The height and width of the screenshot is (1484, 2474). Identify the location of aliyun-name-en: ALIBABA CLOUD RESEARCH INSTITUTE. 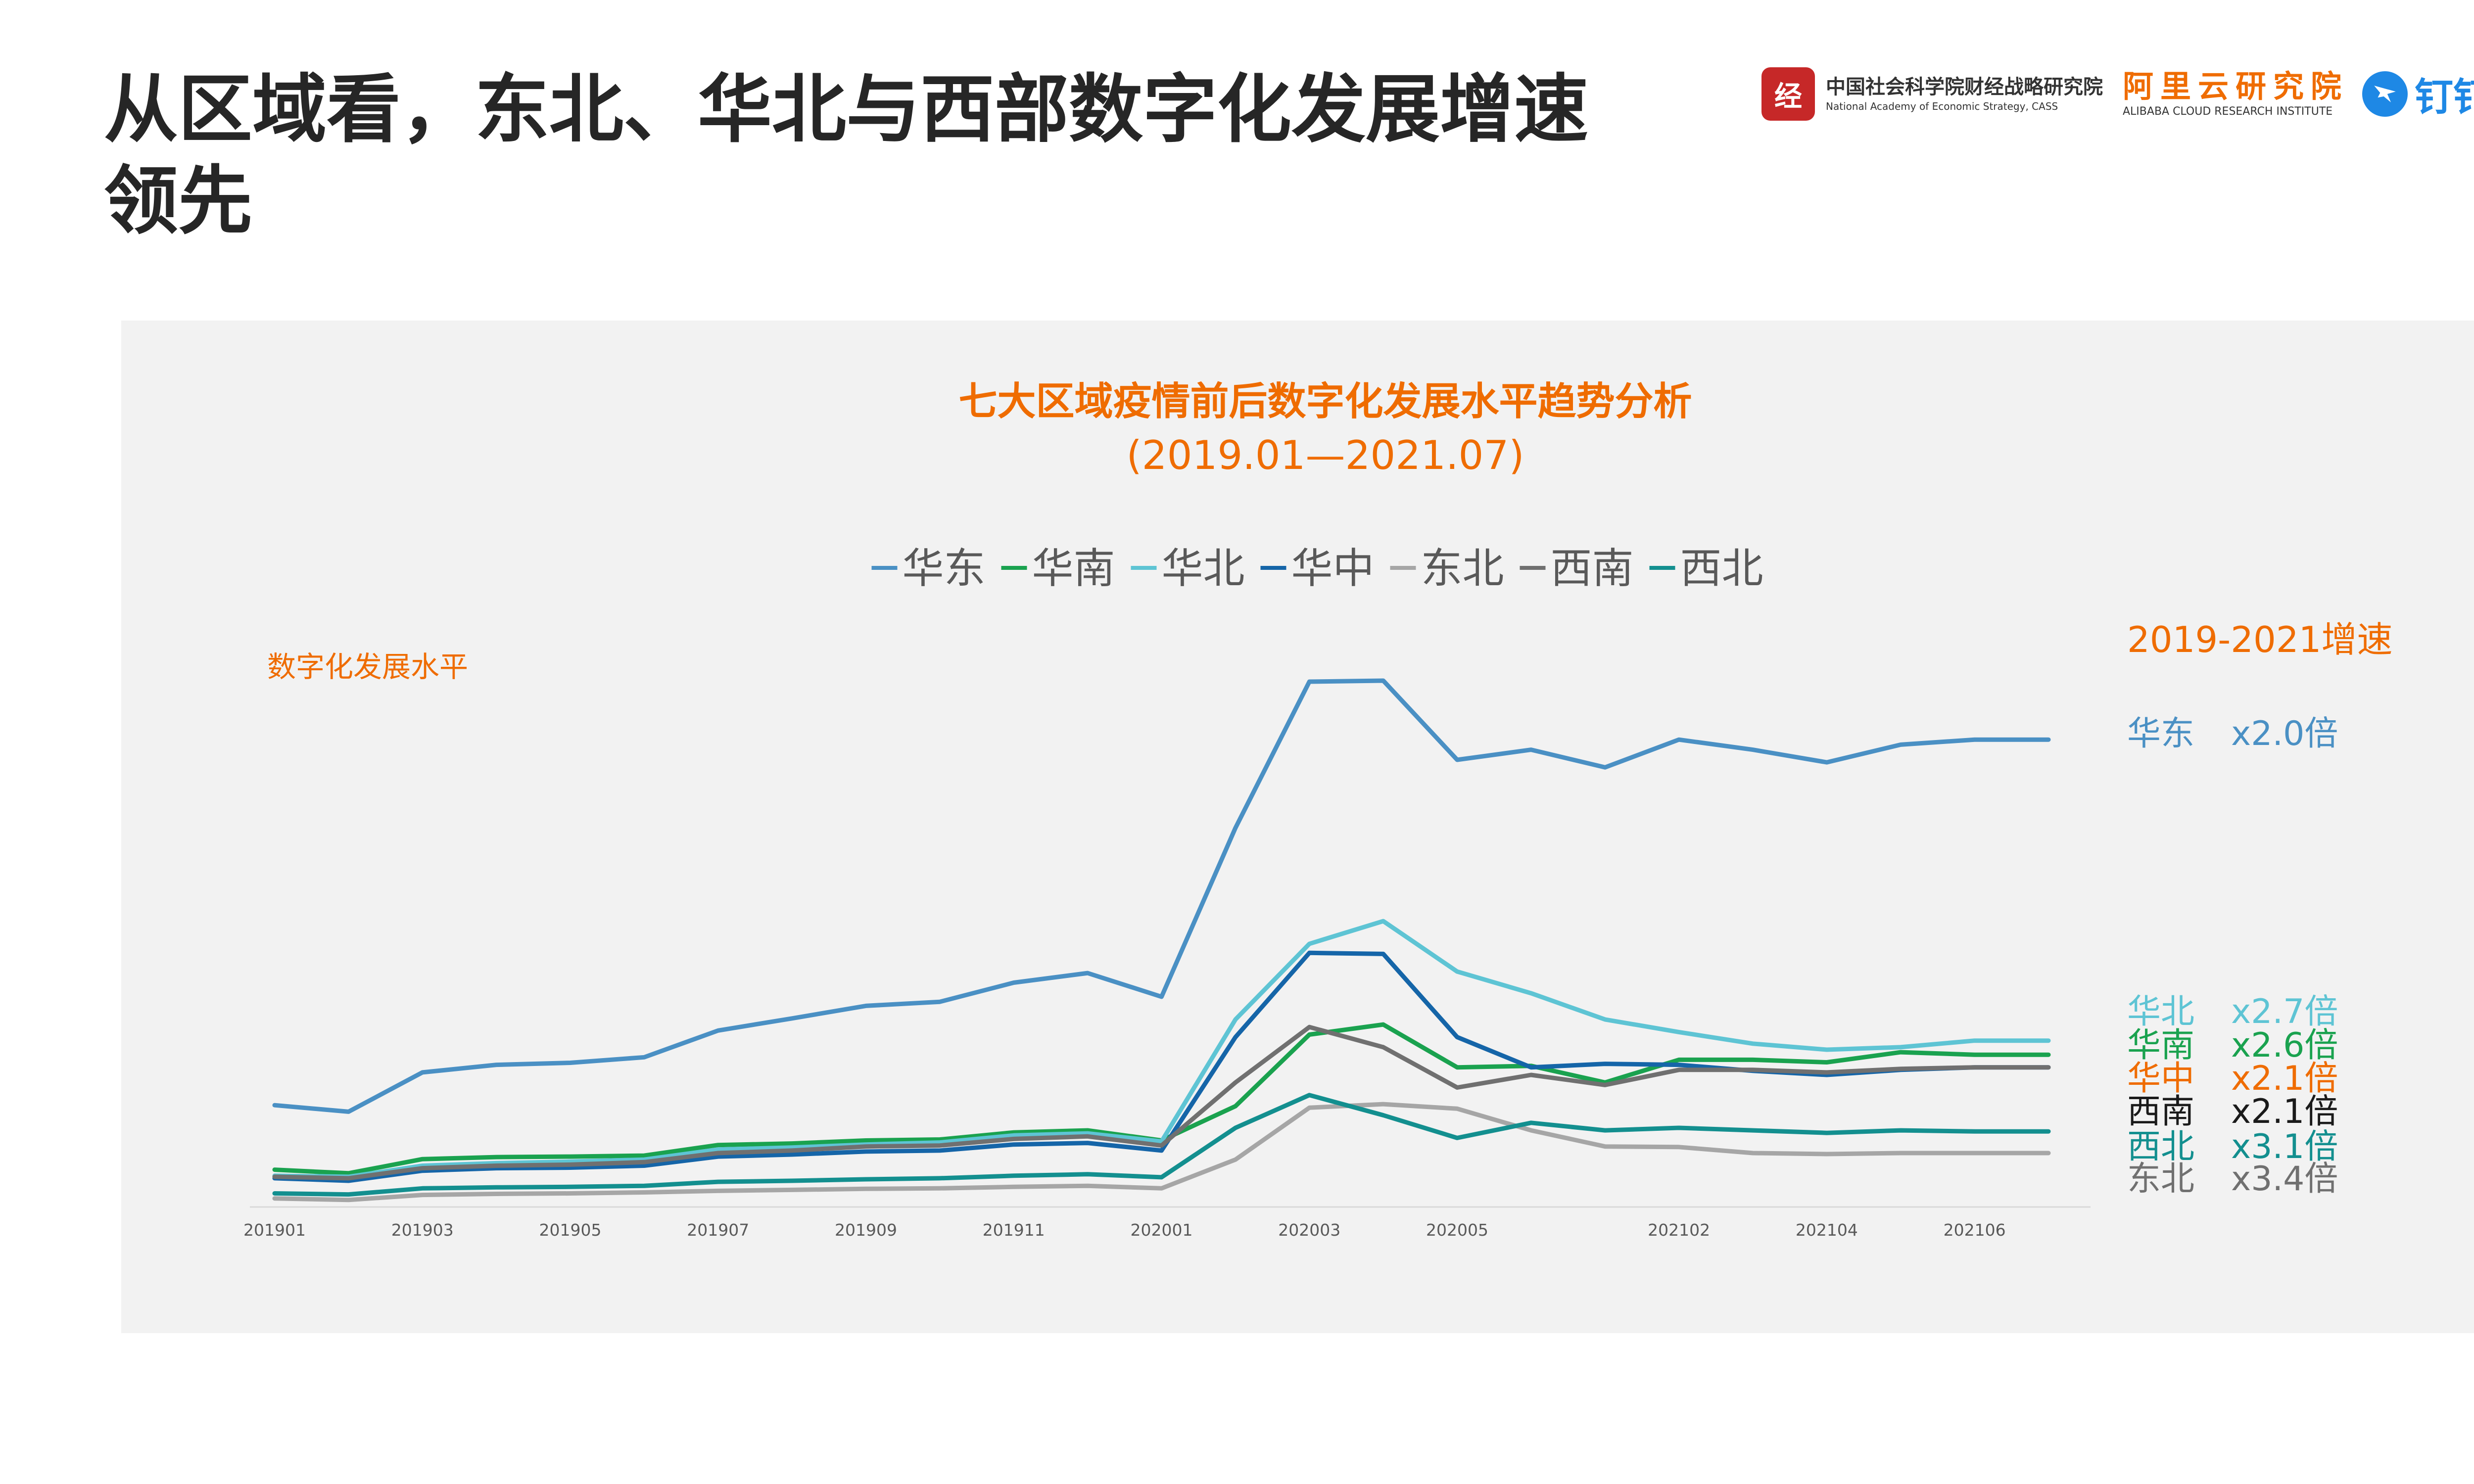
(2228, 111).